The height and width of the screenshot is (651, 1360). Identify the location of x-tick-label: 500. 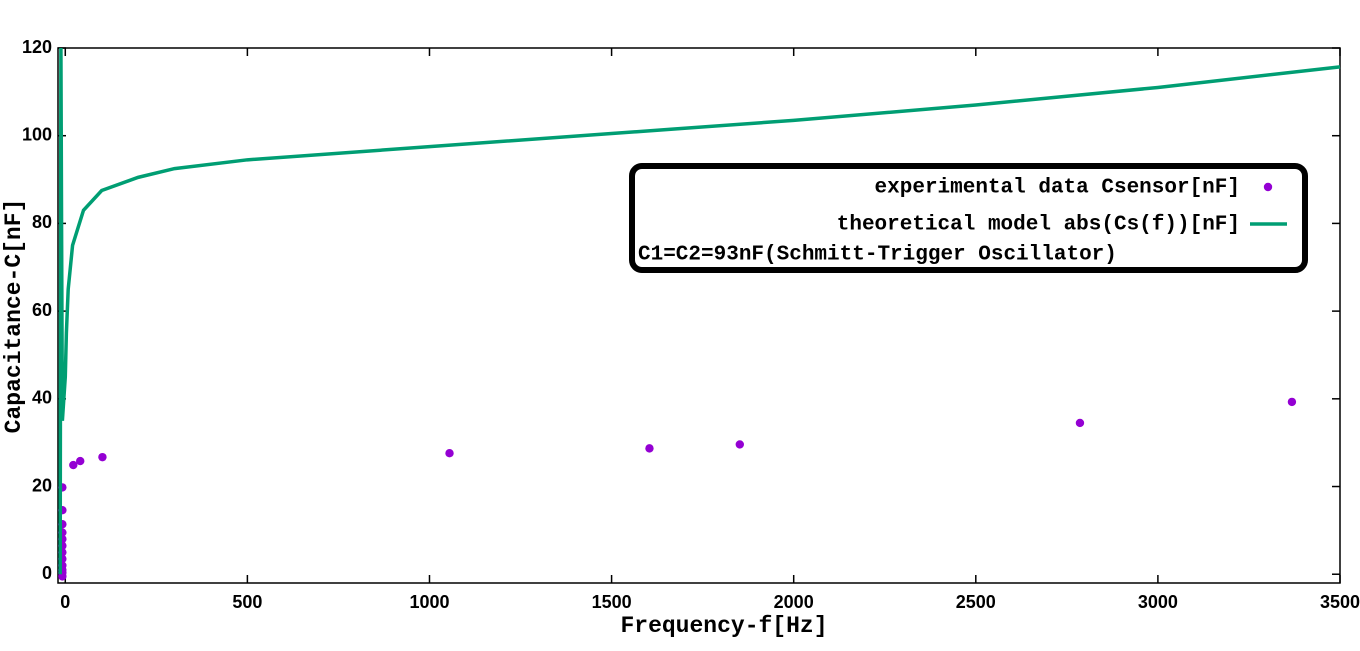
(247, 602).